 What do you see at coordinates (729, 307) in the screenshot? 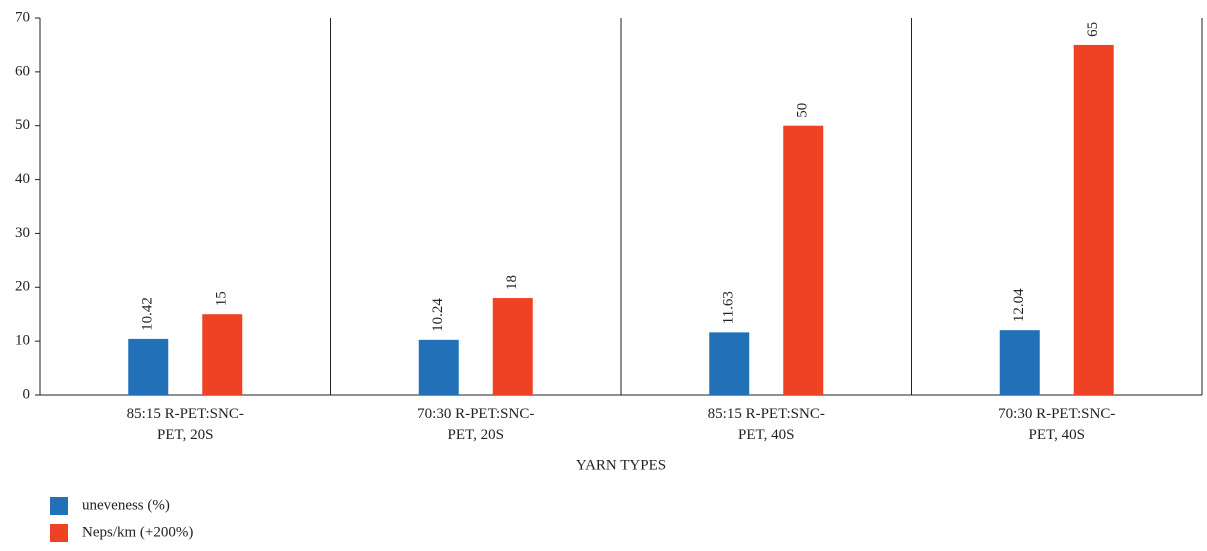
I see `value-label: 11.63` at bounding box center [729, 307].